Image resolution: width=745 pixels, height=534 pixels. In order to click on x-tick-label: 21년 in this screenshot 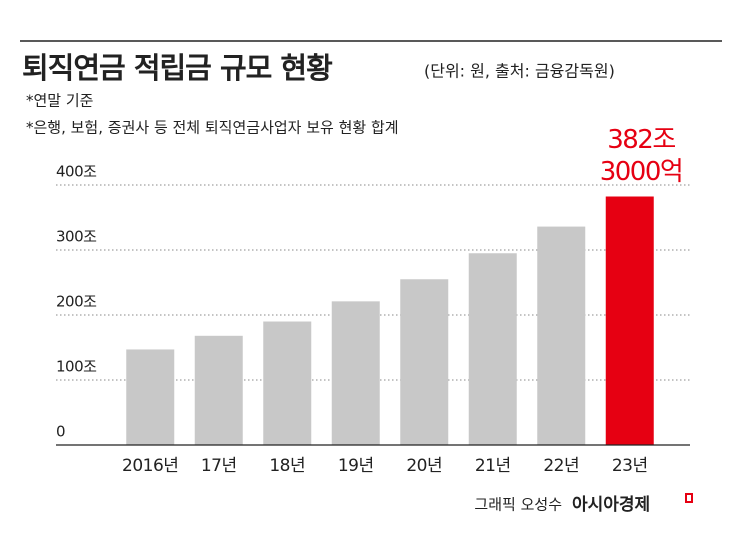, I will do `click(493, 466)`.